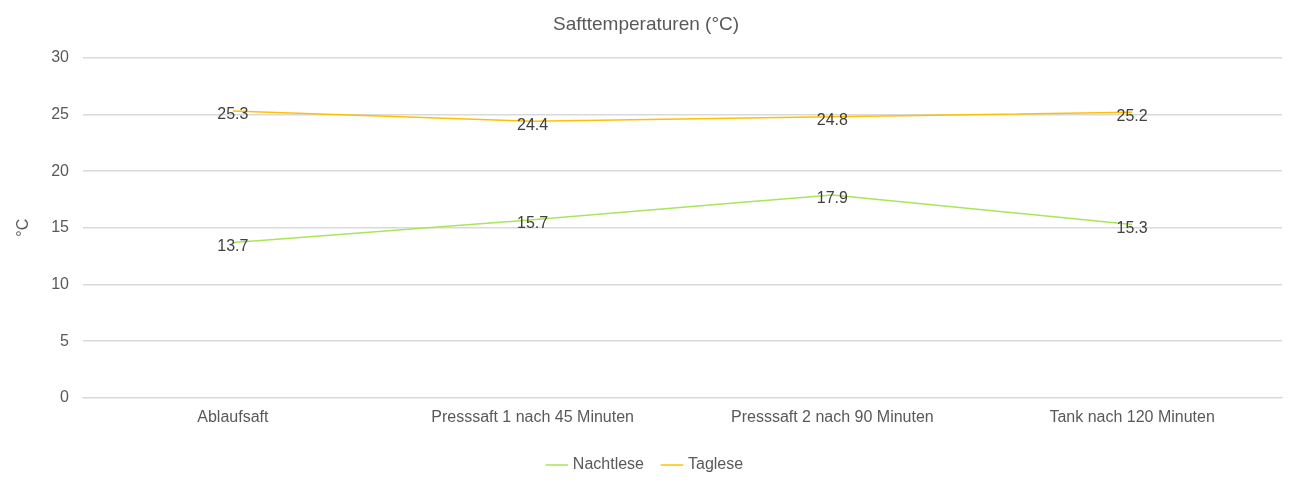 Image resolution: width=1290 pixels, height=483 pixels. I want to click on x-tick-label: Ablaufsaft, so click(233, 416).